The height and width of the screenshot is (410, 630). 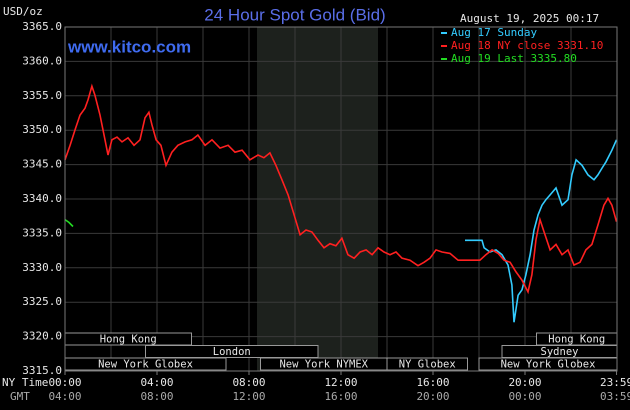 What do you see at coordinates (514, 58) in the screenshot?
I see `legend-label: Aug 19 Last 3335.80` at bounding box center [514, 58].